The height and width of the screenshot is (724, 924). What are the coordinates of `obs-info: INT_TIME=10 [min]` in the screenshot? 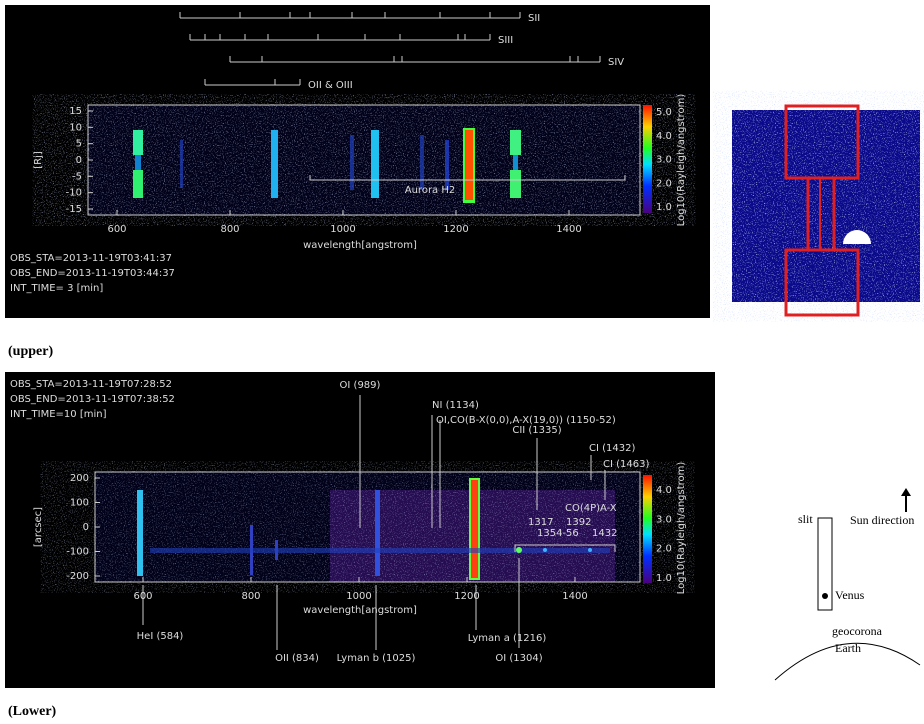 It's located at (58, 414).